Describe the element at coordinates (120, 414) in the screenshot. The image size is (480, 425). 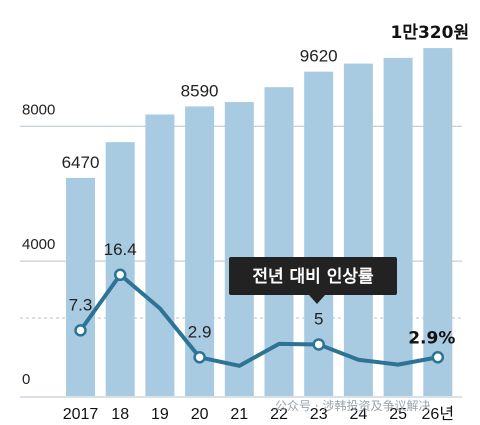
I see `x-tick-18: 18` at that location.